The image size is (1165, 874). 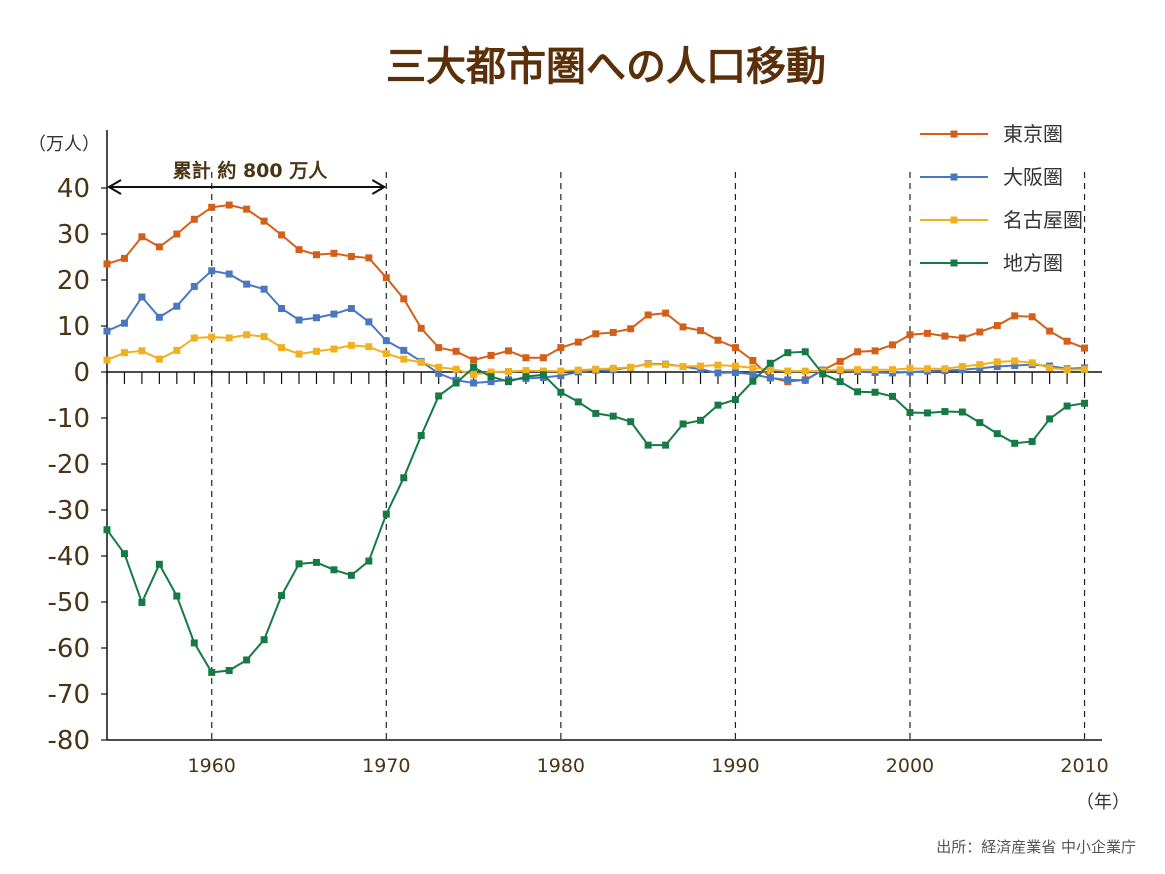 What do you see at coordinates (386, 766) in the screenshot?
I see `x-tick-label: 1970` at bounding box center [386, 766].